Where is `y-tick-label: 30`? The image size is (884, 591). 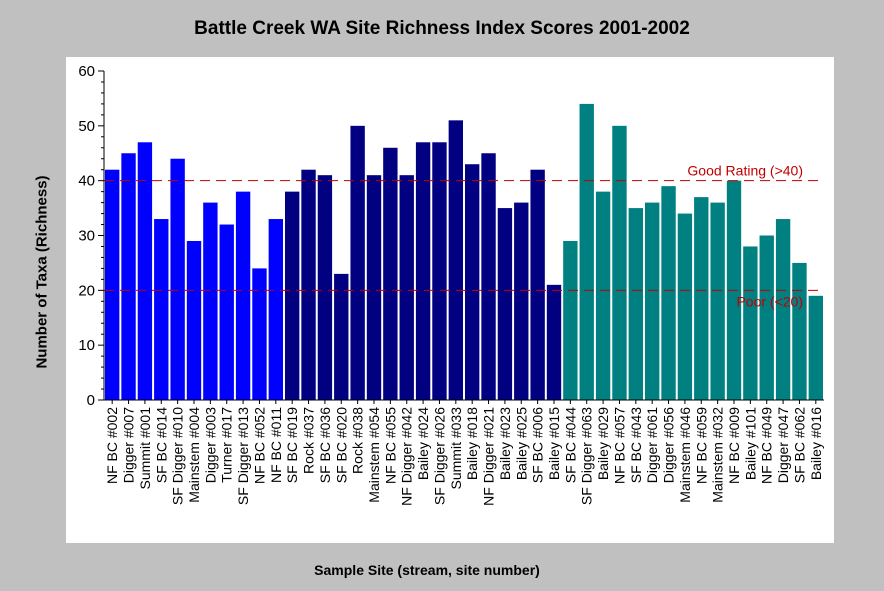
y-tick-label: 30 is located at coordinates (86, 236).